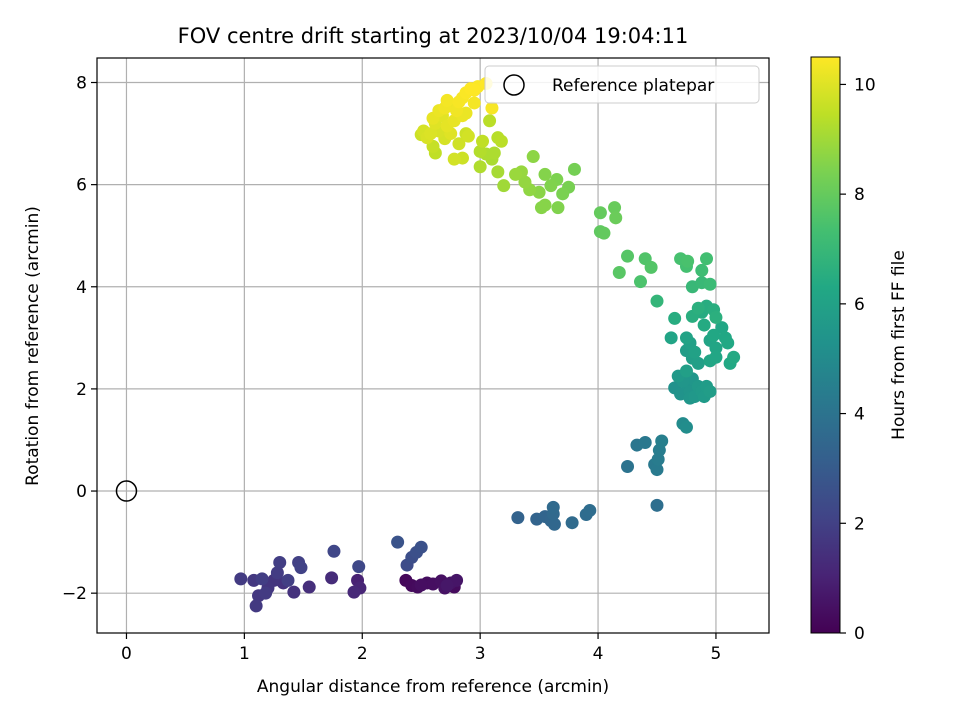  I want to click on x-tick-label: 4, so click(598, 654).